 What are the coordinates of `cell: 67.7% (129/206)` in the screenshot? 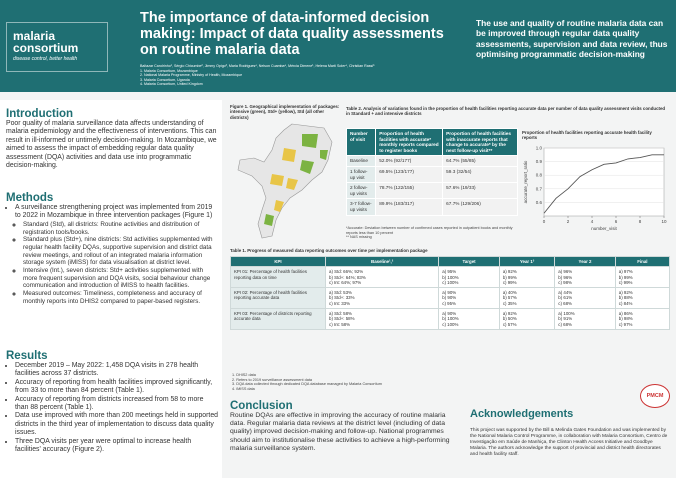 It's located at (480, 207).